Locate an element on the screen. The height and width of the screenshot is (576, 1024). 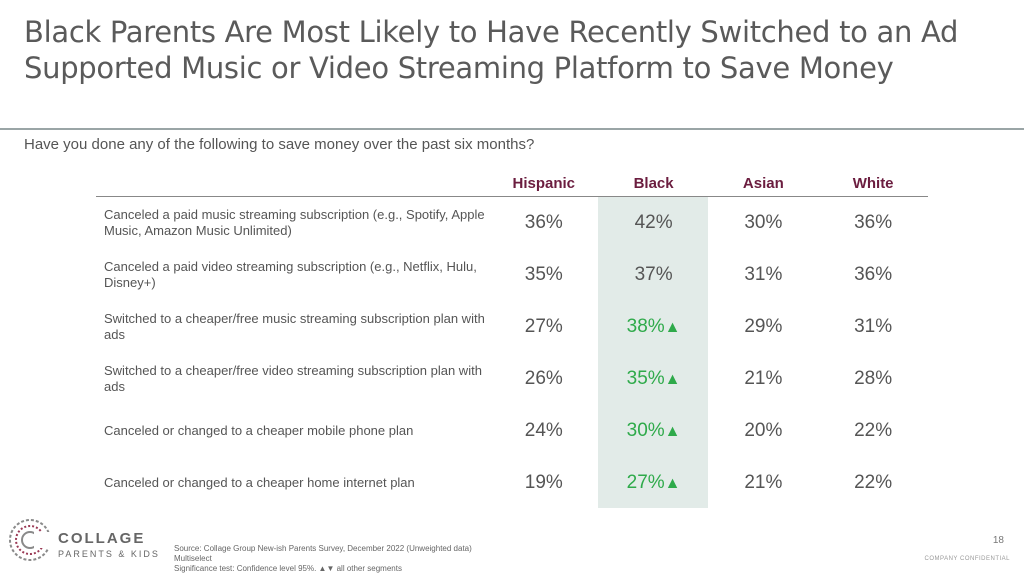
collage-logo-icon is located at coordinates (30, 540).